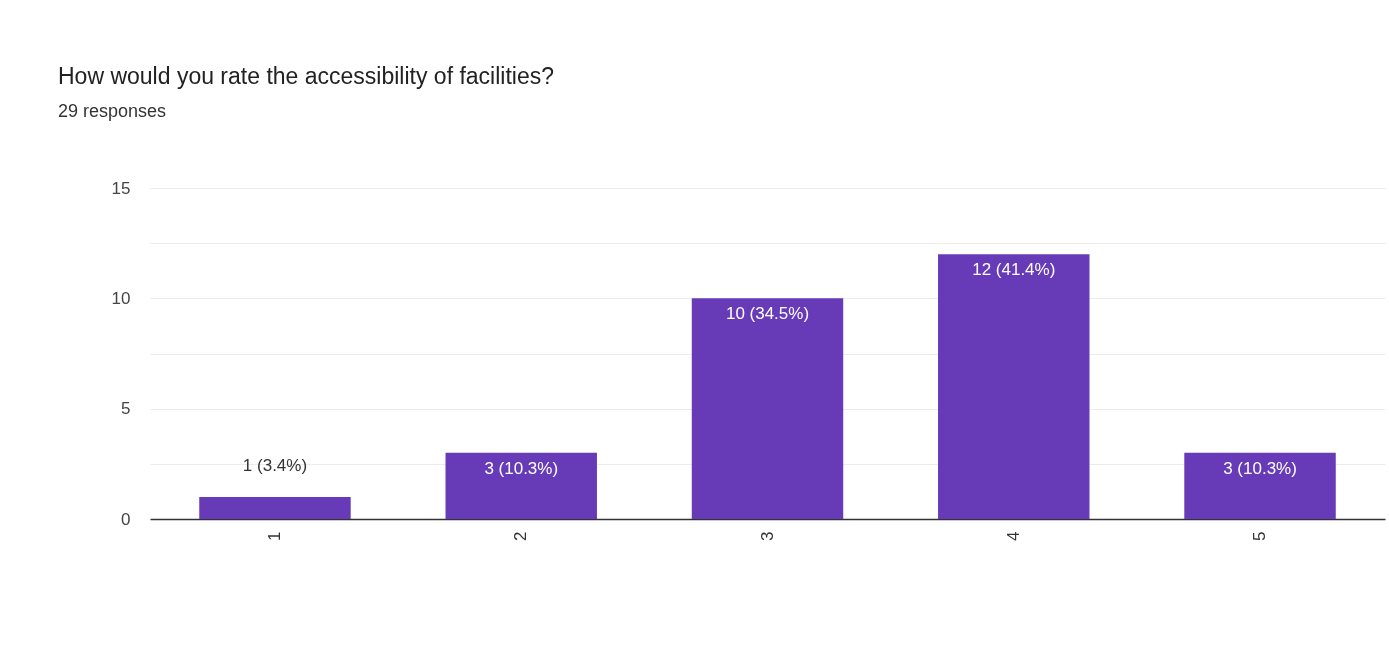 The width and height of the screenshot is (1389, 653). Describe the element at coordinates (274, 536) in the screenshot. I see `x-tick-label: 1` at that location.